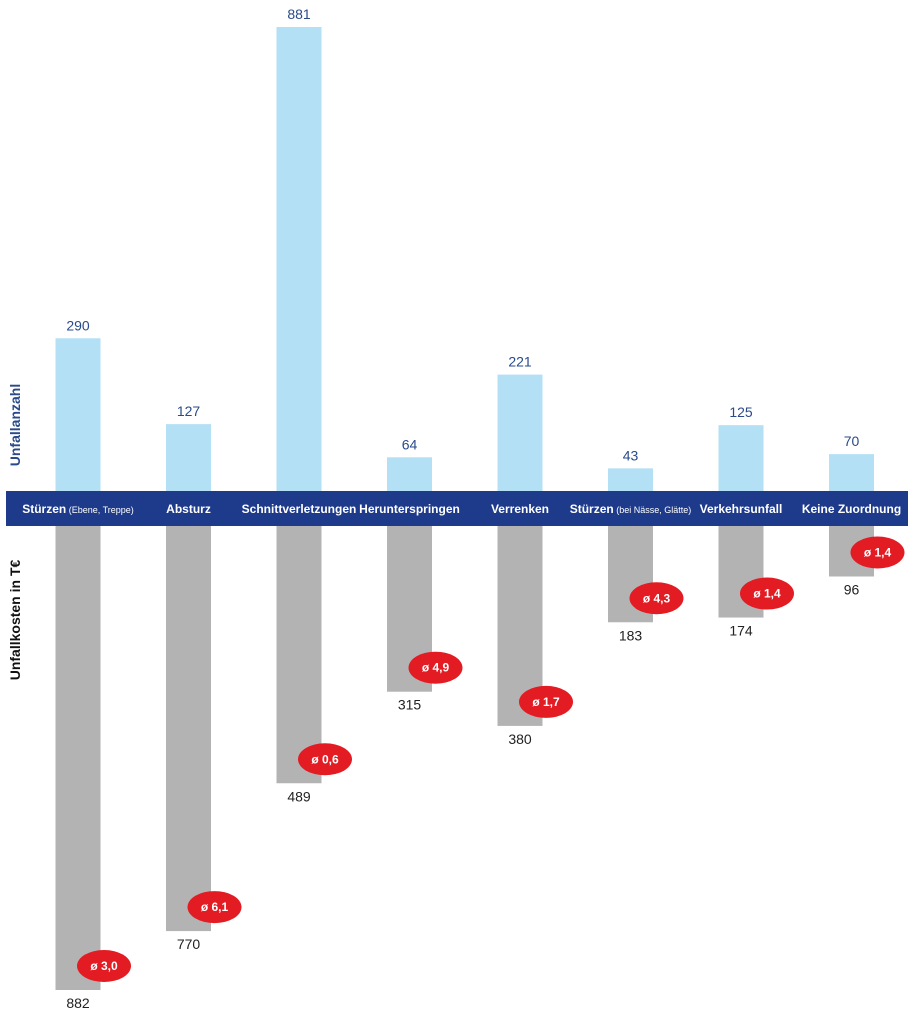 This screenshot has width=908, height=1024. What do you see at coordinates (410, 444) in the screenshot?
I see `value-label-unfallanzahl: 64` at bounding box center [410, 444].